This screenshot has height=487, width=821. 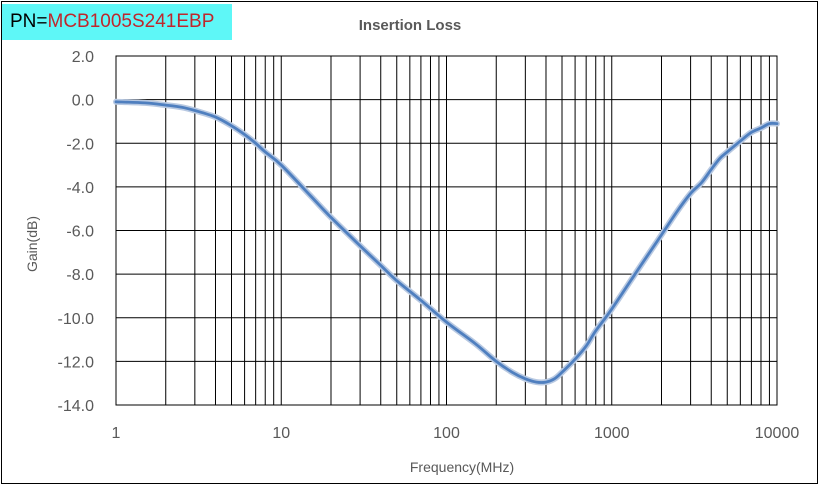 What do you see at coordinates (80, 188) in the screenshot?
I see `y-tick-label: -4.0` at bounding box center [80, 188].